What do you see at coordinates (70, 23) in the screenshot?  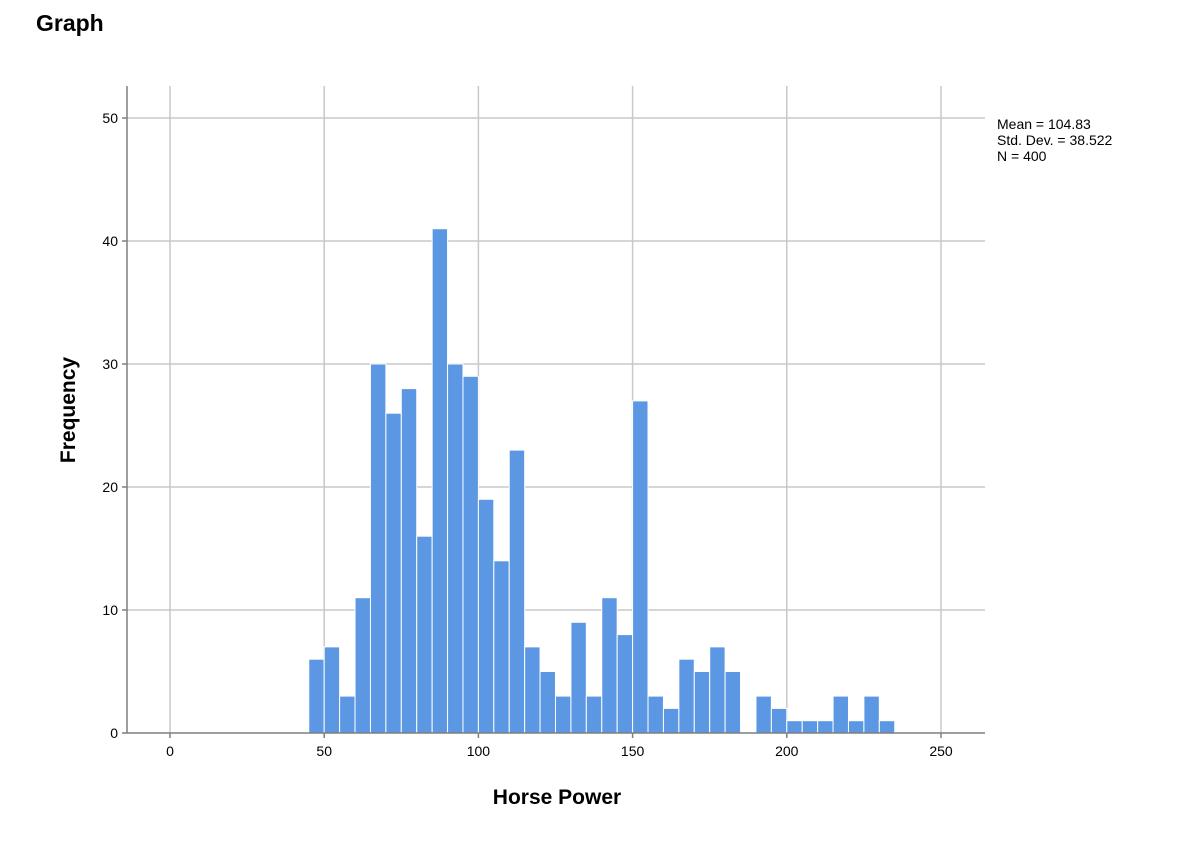 I see `page-title: Graph` at bounding box center [70, 23].